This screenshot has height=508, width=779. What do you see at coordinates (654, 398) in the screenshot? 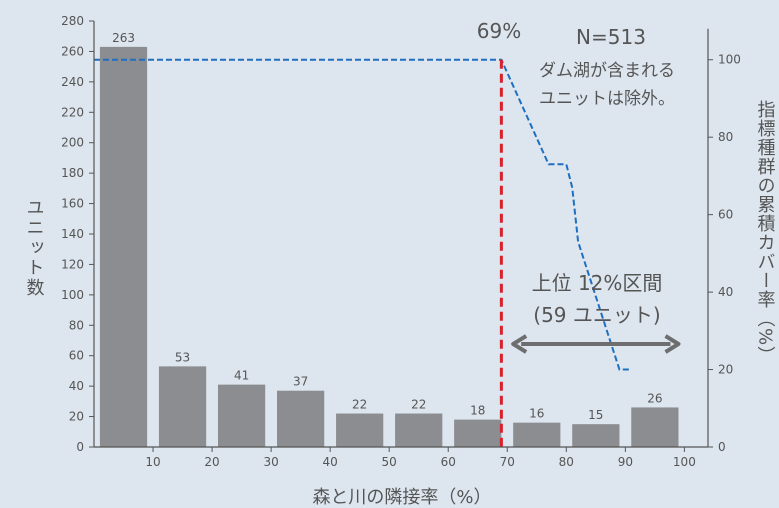
I see `bar-value-label: 26` at bounding box center [654, 398].